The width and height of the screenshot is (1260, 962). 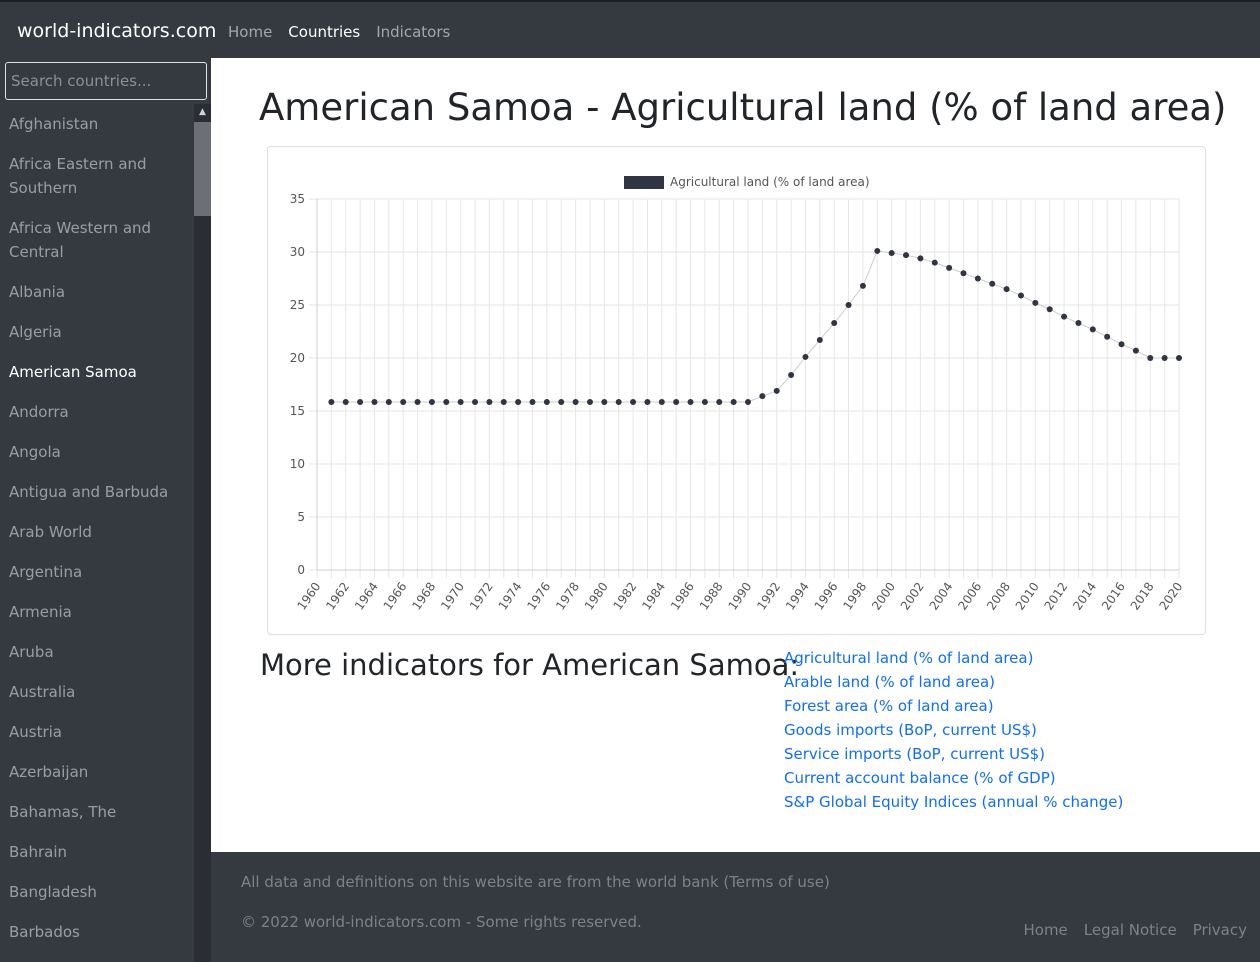 I want to click on x-tick-label: 1984, so click(x=653, y=596).